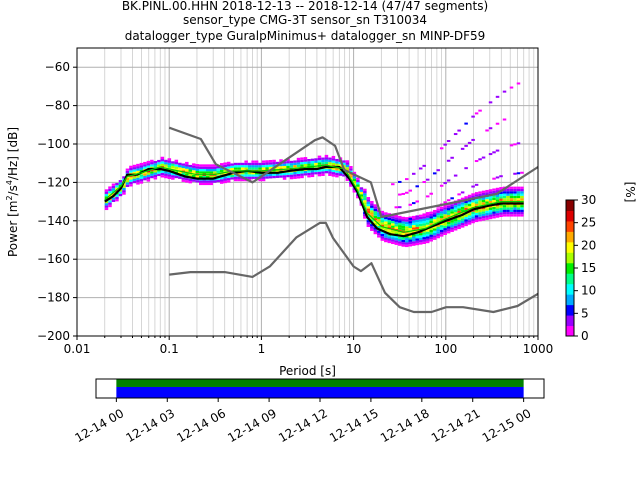 The image size is (640, 480). What do you see at coordinates (53, 259) in the screenshot?
I see `y-tick-label: −160` at bounding box center [53, 259].